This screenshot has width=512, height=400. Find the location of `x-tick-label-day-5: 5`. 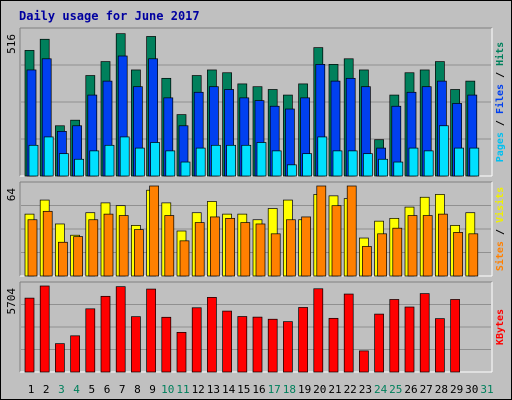

x-tick-label-day-5: 5 is located at coordinates (91, 389).